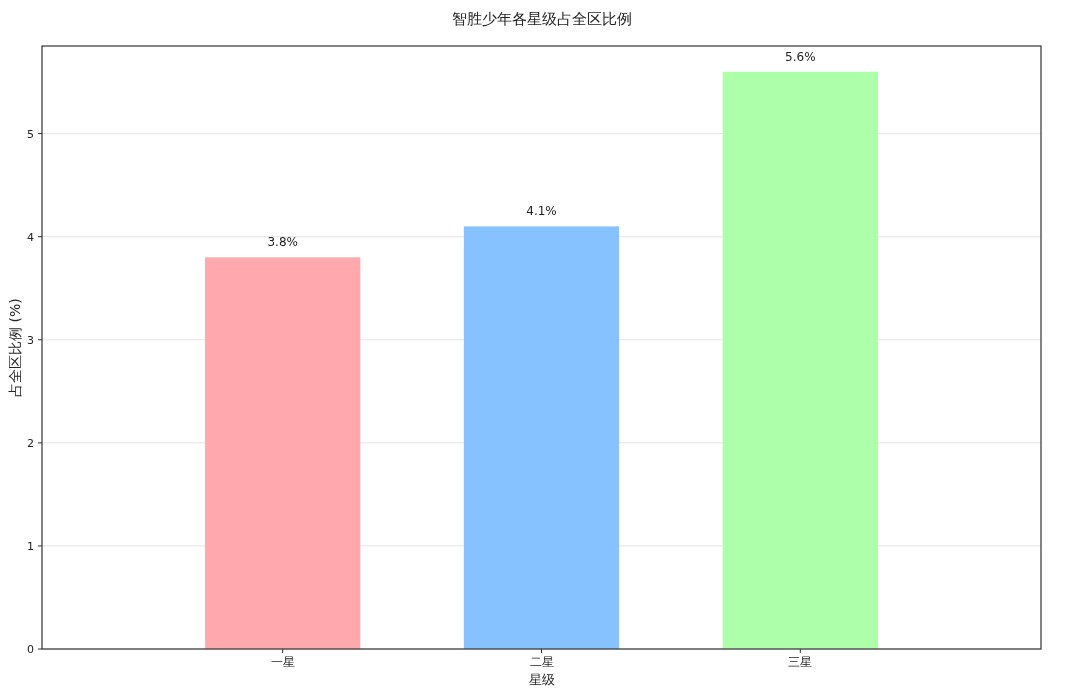 This screenshot has width=1080, height=693. What do you see at coordinates (30, 134) in the screenshot?
I see `y-tick-label: 5` at bounding box center [30, 134].